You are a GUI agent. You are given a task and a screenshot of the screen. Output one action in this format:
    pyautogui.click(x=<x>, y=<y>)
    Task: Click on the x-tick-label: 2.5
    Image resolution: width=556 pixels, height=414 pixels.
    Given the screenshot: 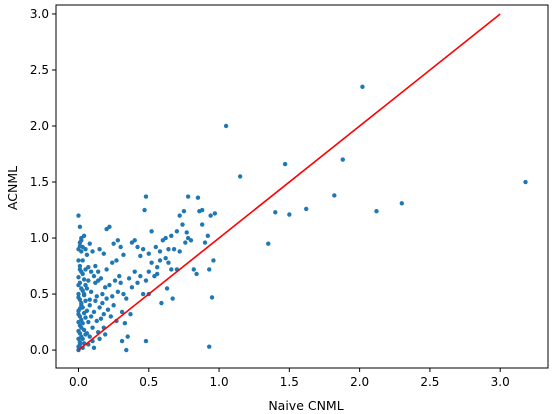 What is the action you would take?
    pyautogui.click(x=429, y=382)
    